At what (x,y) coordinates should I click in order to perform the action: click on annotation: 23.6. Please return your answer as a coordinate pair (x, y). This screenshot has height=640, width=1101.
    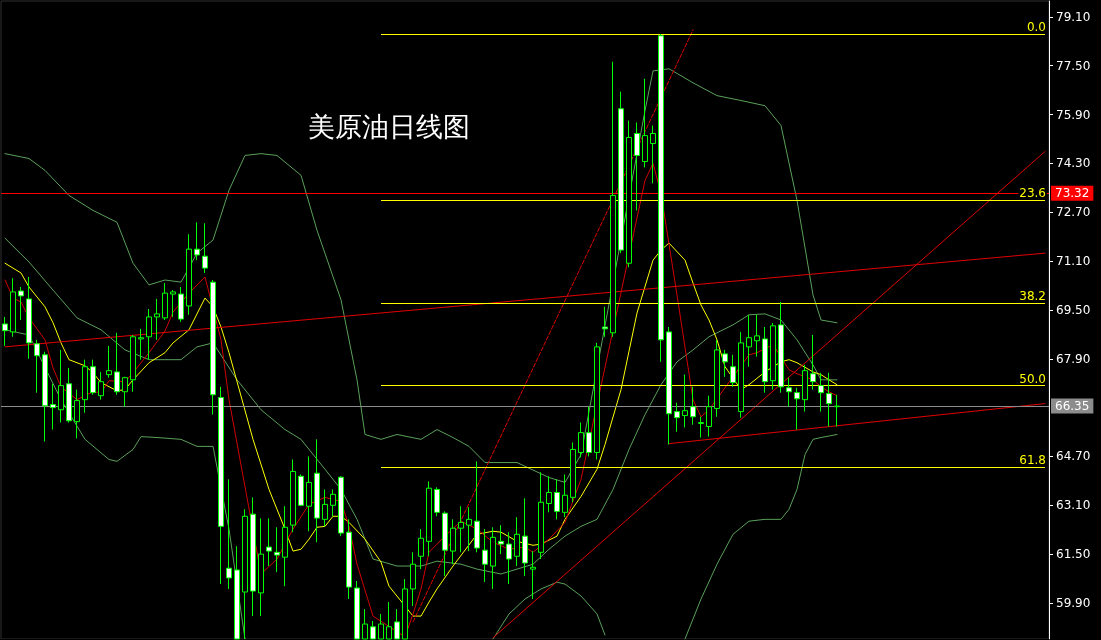
    Looking at the image, I should click on (1032, 193).